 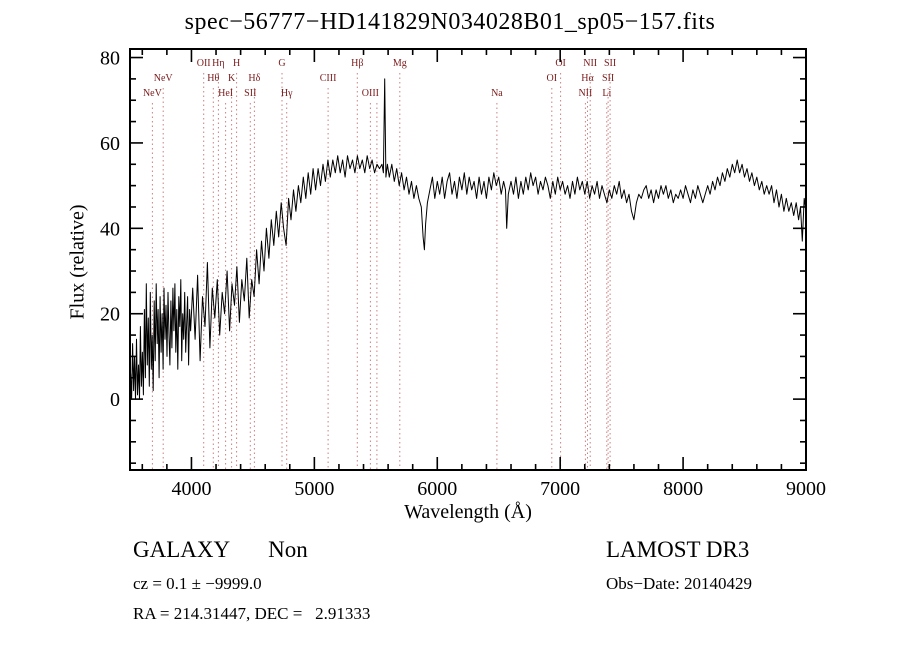 What do you see at coordinates (197, 583) in the screenshot?
I see `cz-value: cz = 0.1 ± −9999.0` at bounding box center [197, 583].